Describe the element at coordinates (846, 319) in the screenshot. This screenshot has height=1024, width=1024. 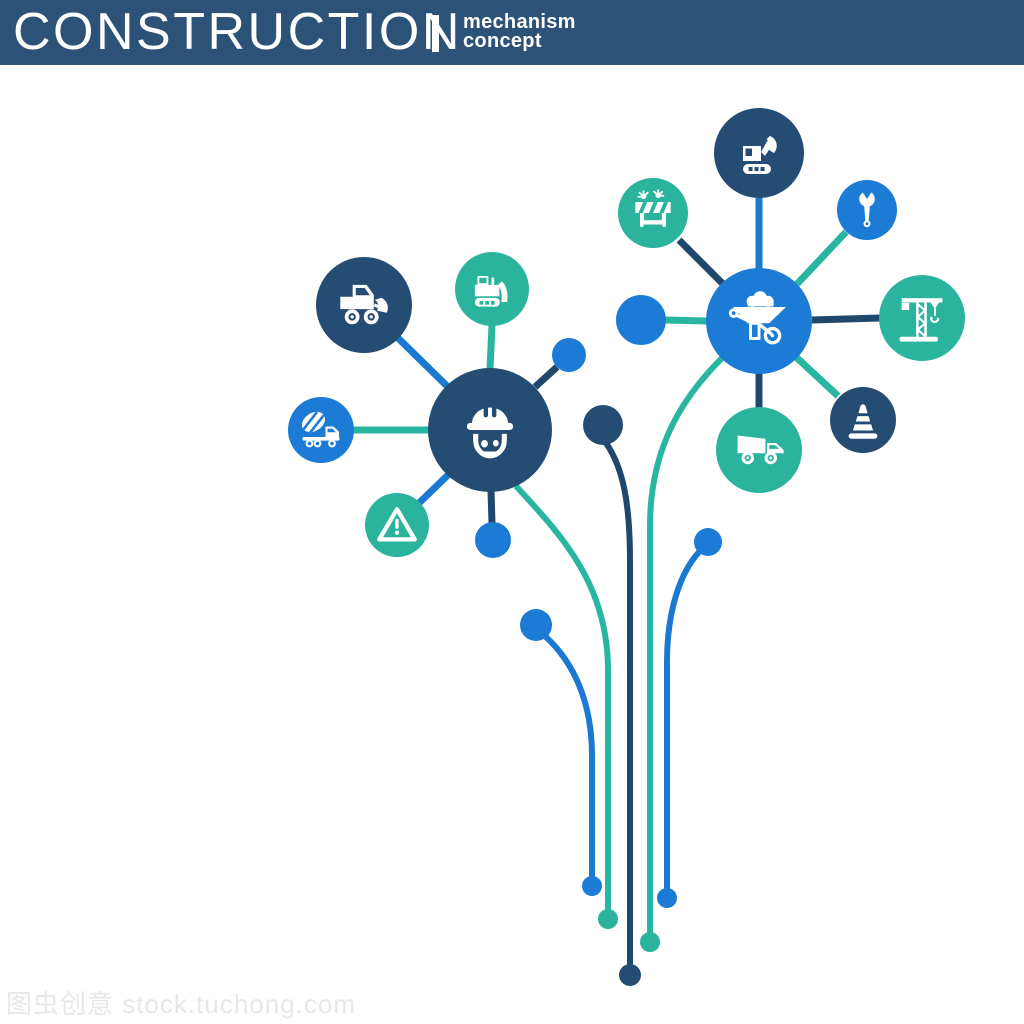
I see `connector-crane-hub` at that location.